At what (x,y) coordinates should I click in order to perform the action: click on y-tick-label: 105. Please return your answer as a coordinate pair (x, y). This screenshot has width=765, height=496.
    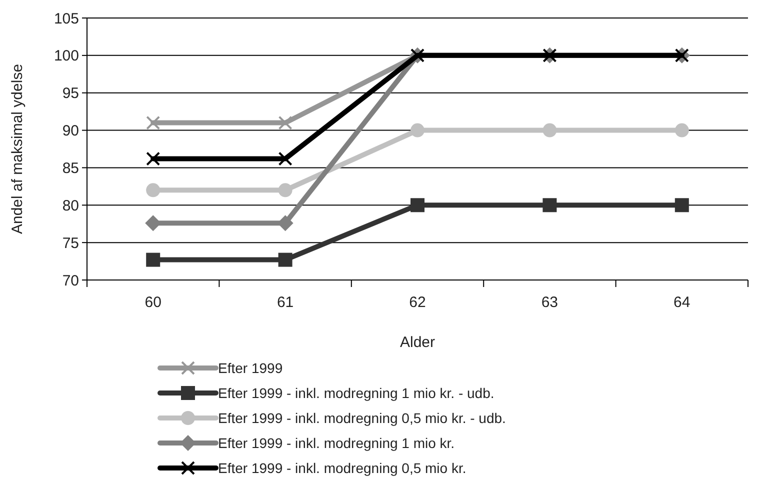
    Looking at the image, I should click on (66, 19).